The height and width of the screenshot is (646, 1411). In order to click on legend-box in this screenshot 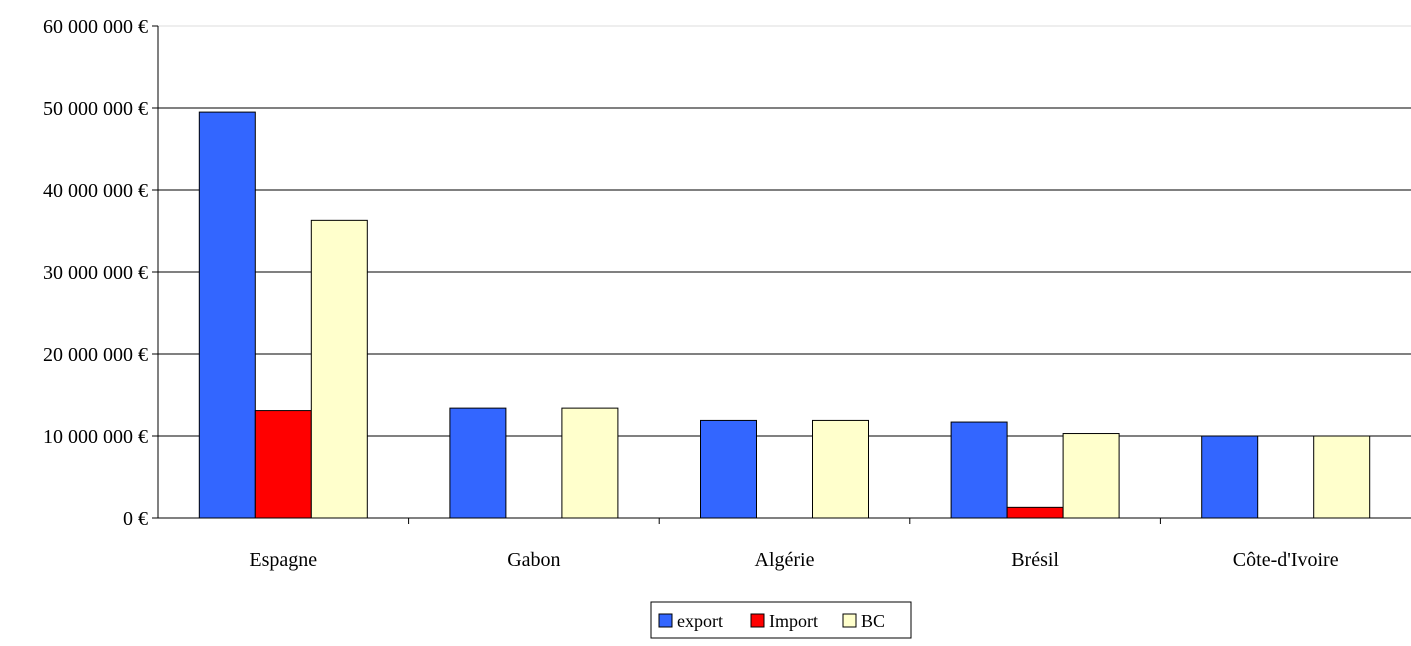, I will do `click(781, 620)`.